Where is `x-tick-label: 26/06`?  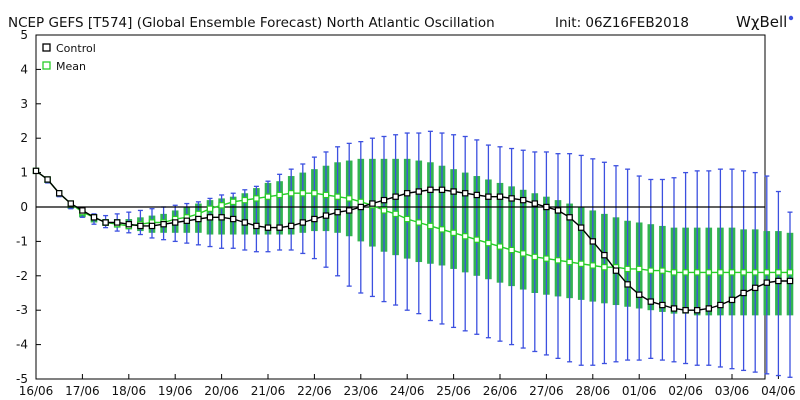 x-tick-label: 26/06 is located at coordinates (500, 391).